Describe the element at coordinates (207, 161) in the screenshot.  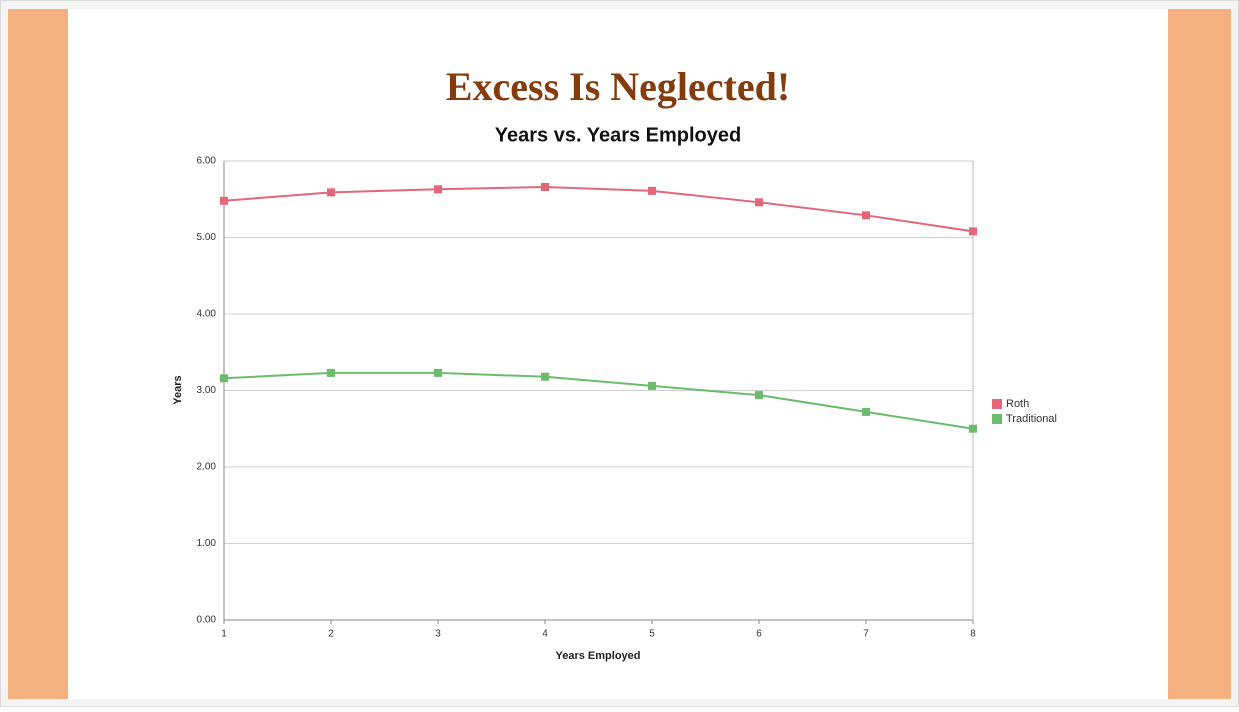
I see `y-tick-label: 6.00` at that location.